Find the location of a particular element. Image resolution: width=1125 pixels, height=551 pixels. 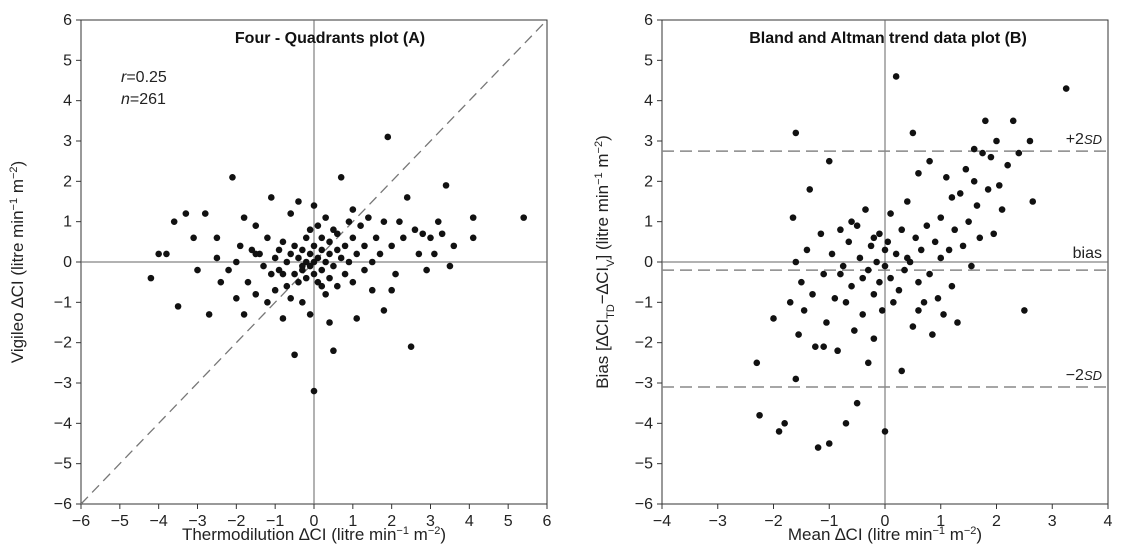

panel-b-x-tick-label: 0 is located at coordinates (885, 521).